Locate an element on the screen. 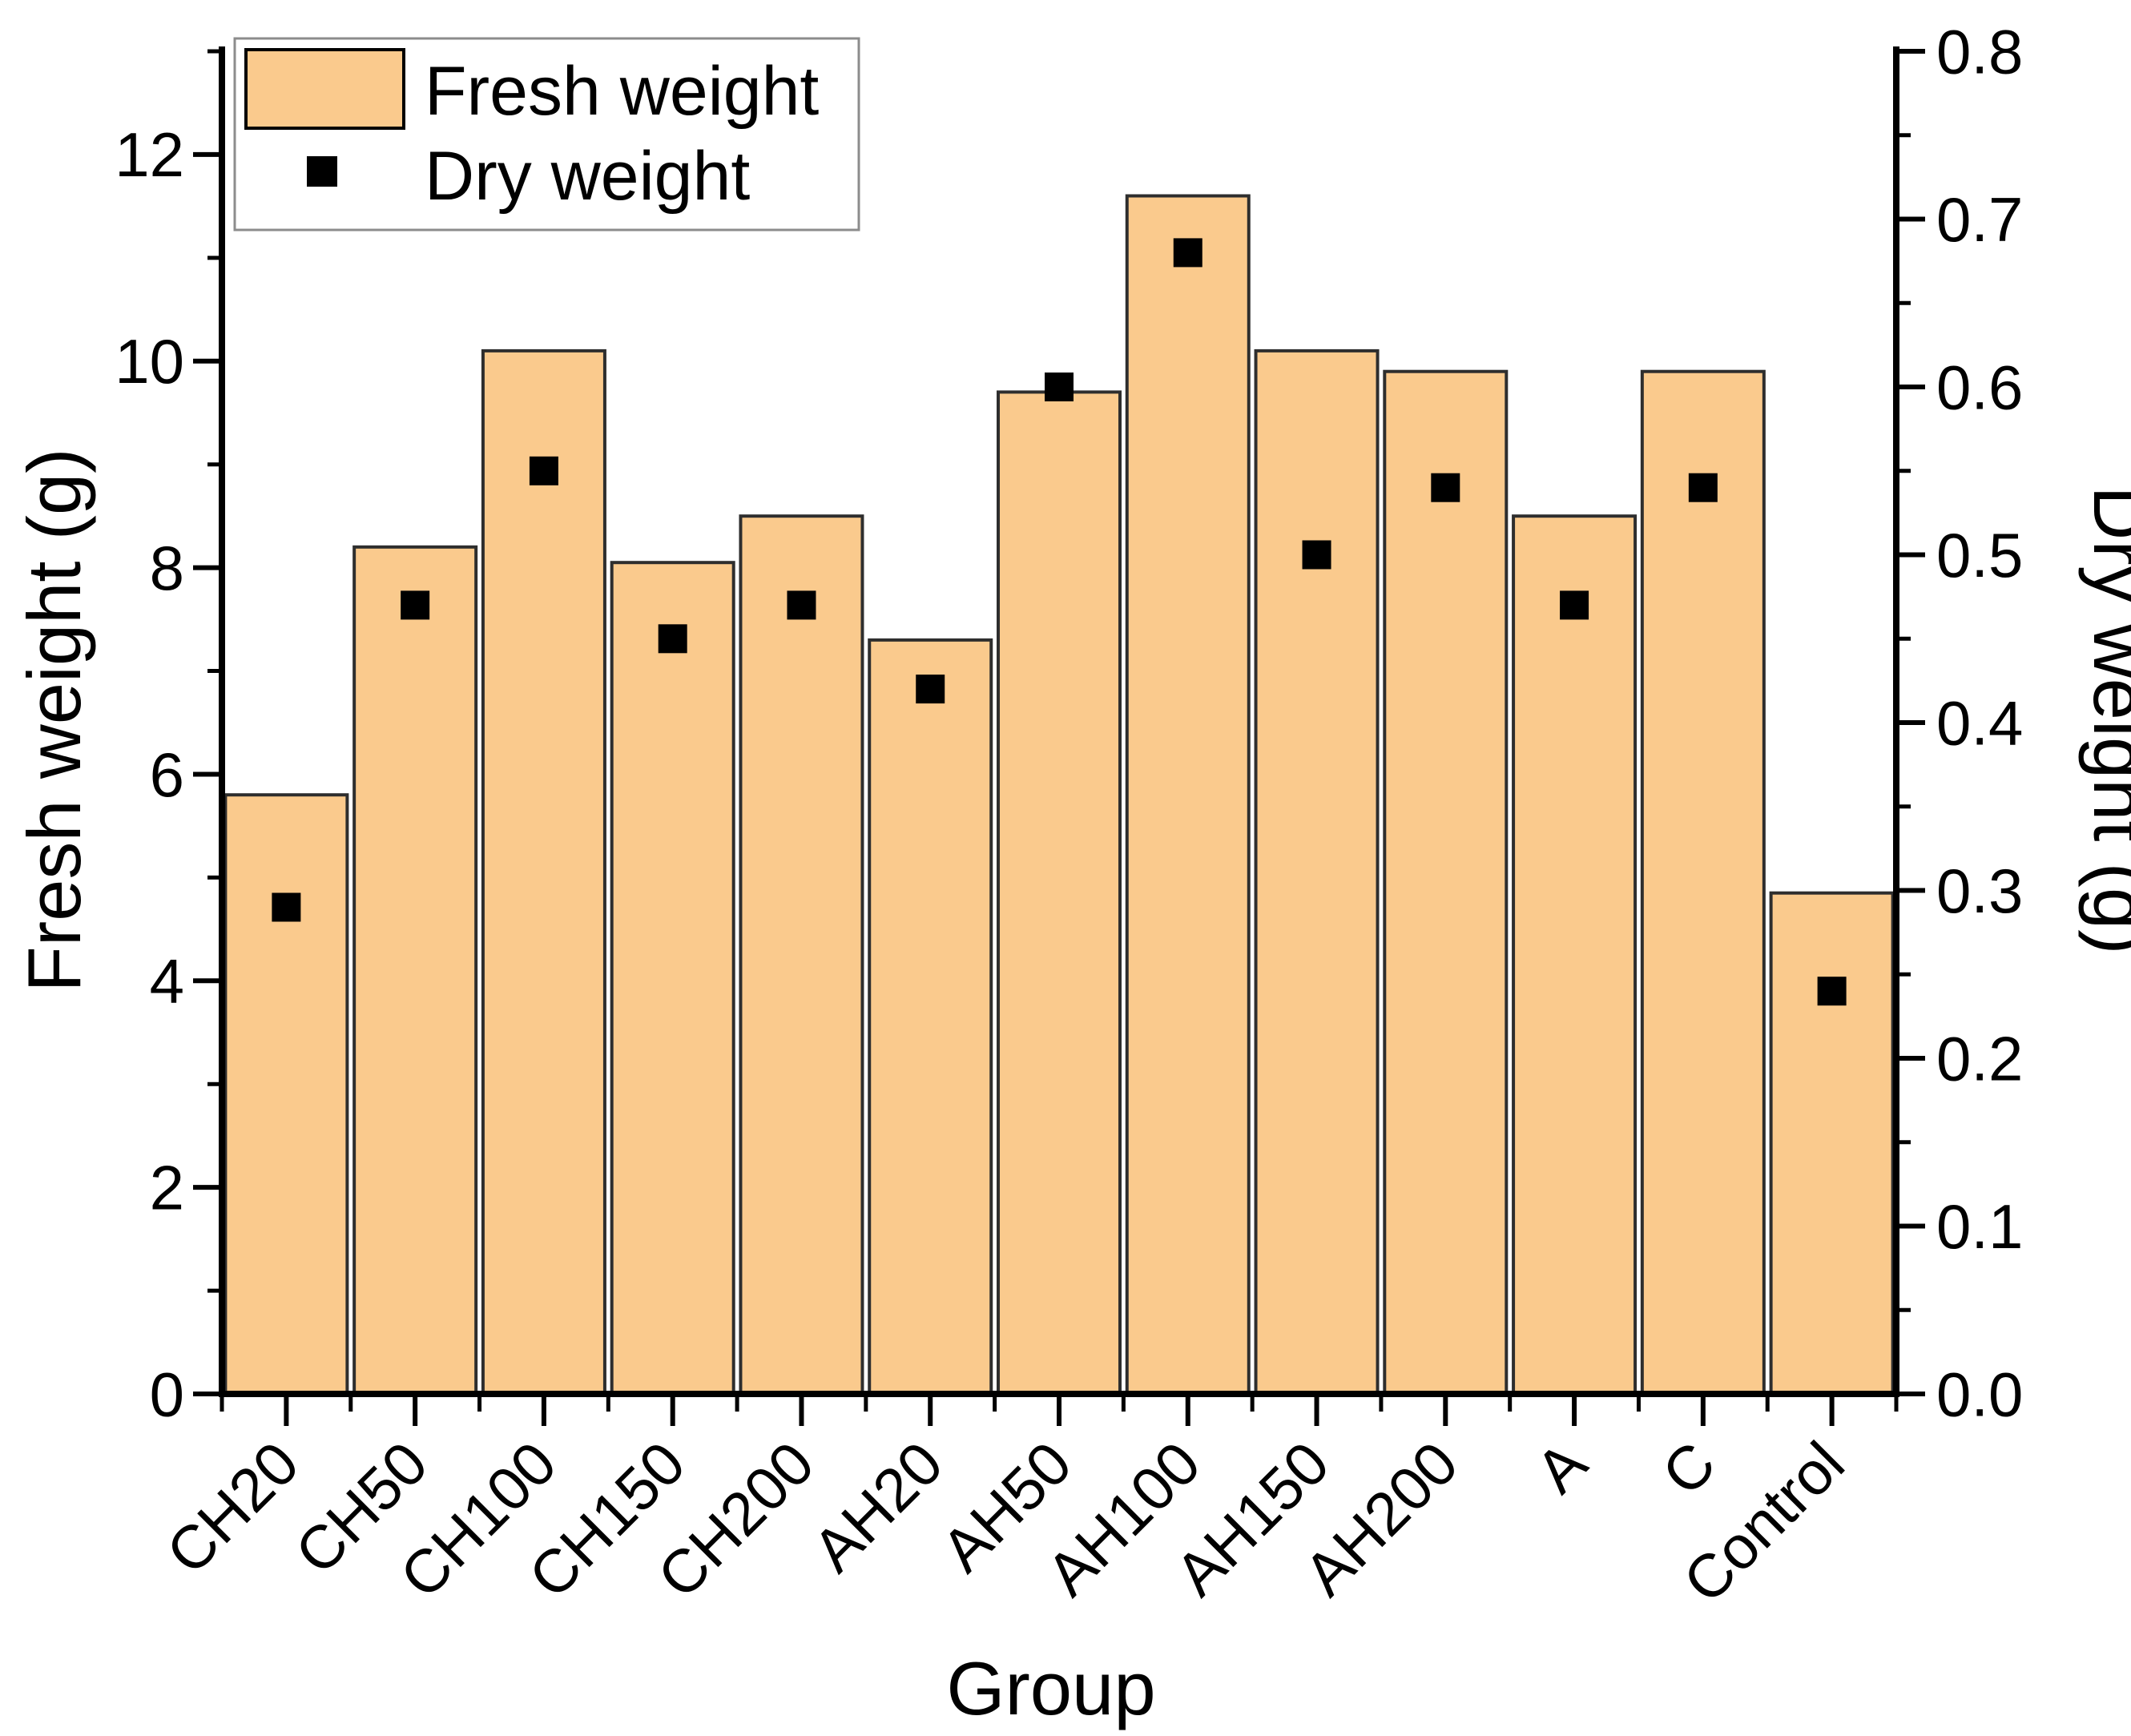 The image size is (2131, 1736). left-tick-label-8: 8 is located at coordinates (167, 568).